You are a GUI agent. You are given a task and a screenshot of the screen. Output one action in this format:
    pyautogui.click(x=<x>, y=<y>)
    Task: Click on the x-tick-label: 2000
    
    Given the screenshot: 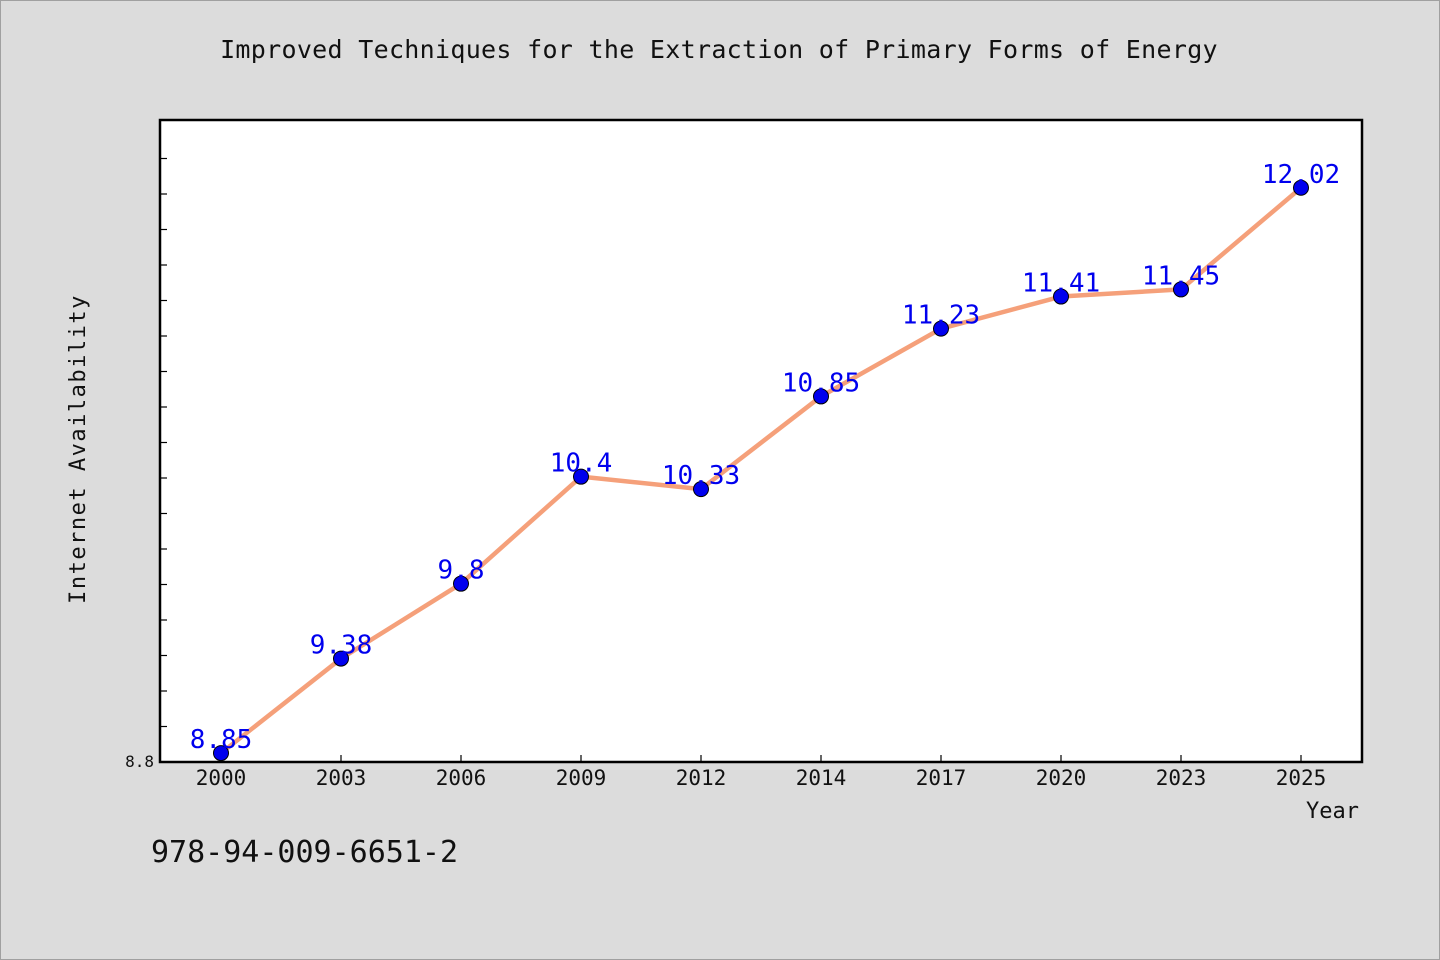 What is the action you would take?
    pyautogui.click(x=221, y=778)
    